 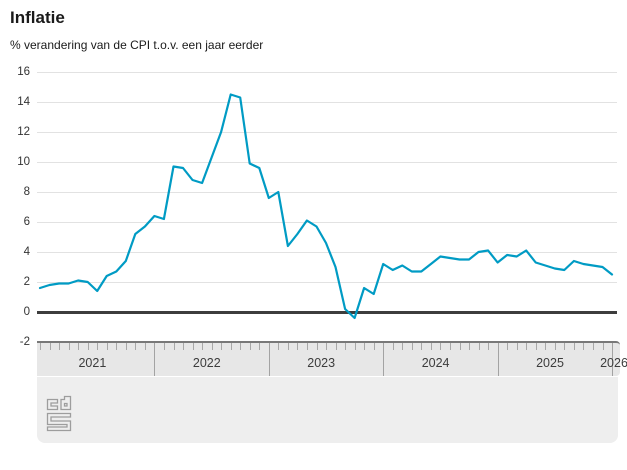 What do you see at coordinates (26, 222) in the screenshot?
I see `y-axis-label: 6` at bounding box center [26, 222].